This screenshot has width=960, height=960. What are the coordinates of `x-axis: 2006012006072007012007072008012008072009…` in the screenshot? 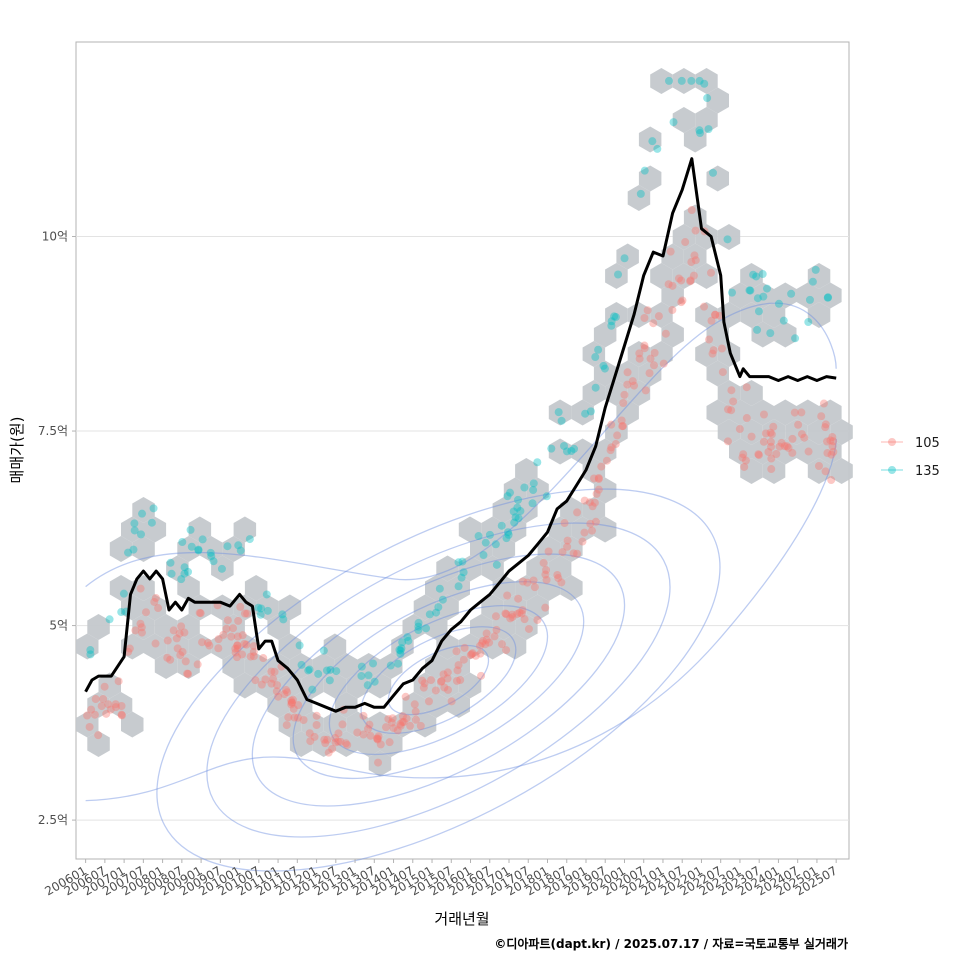 It's located at (441, 879).